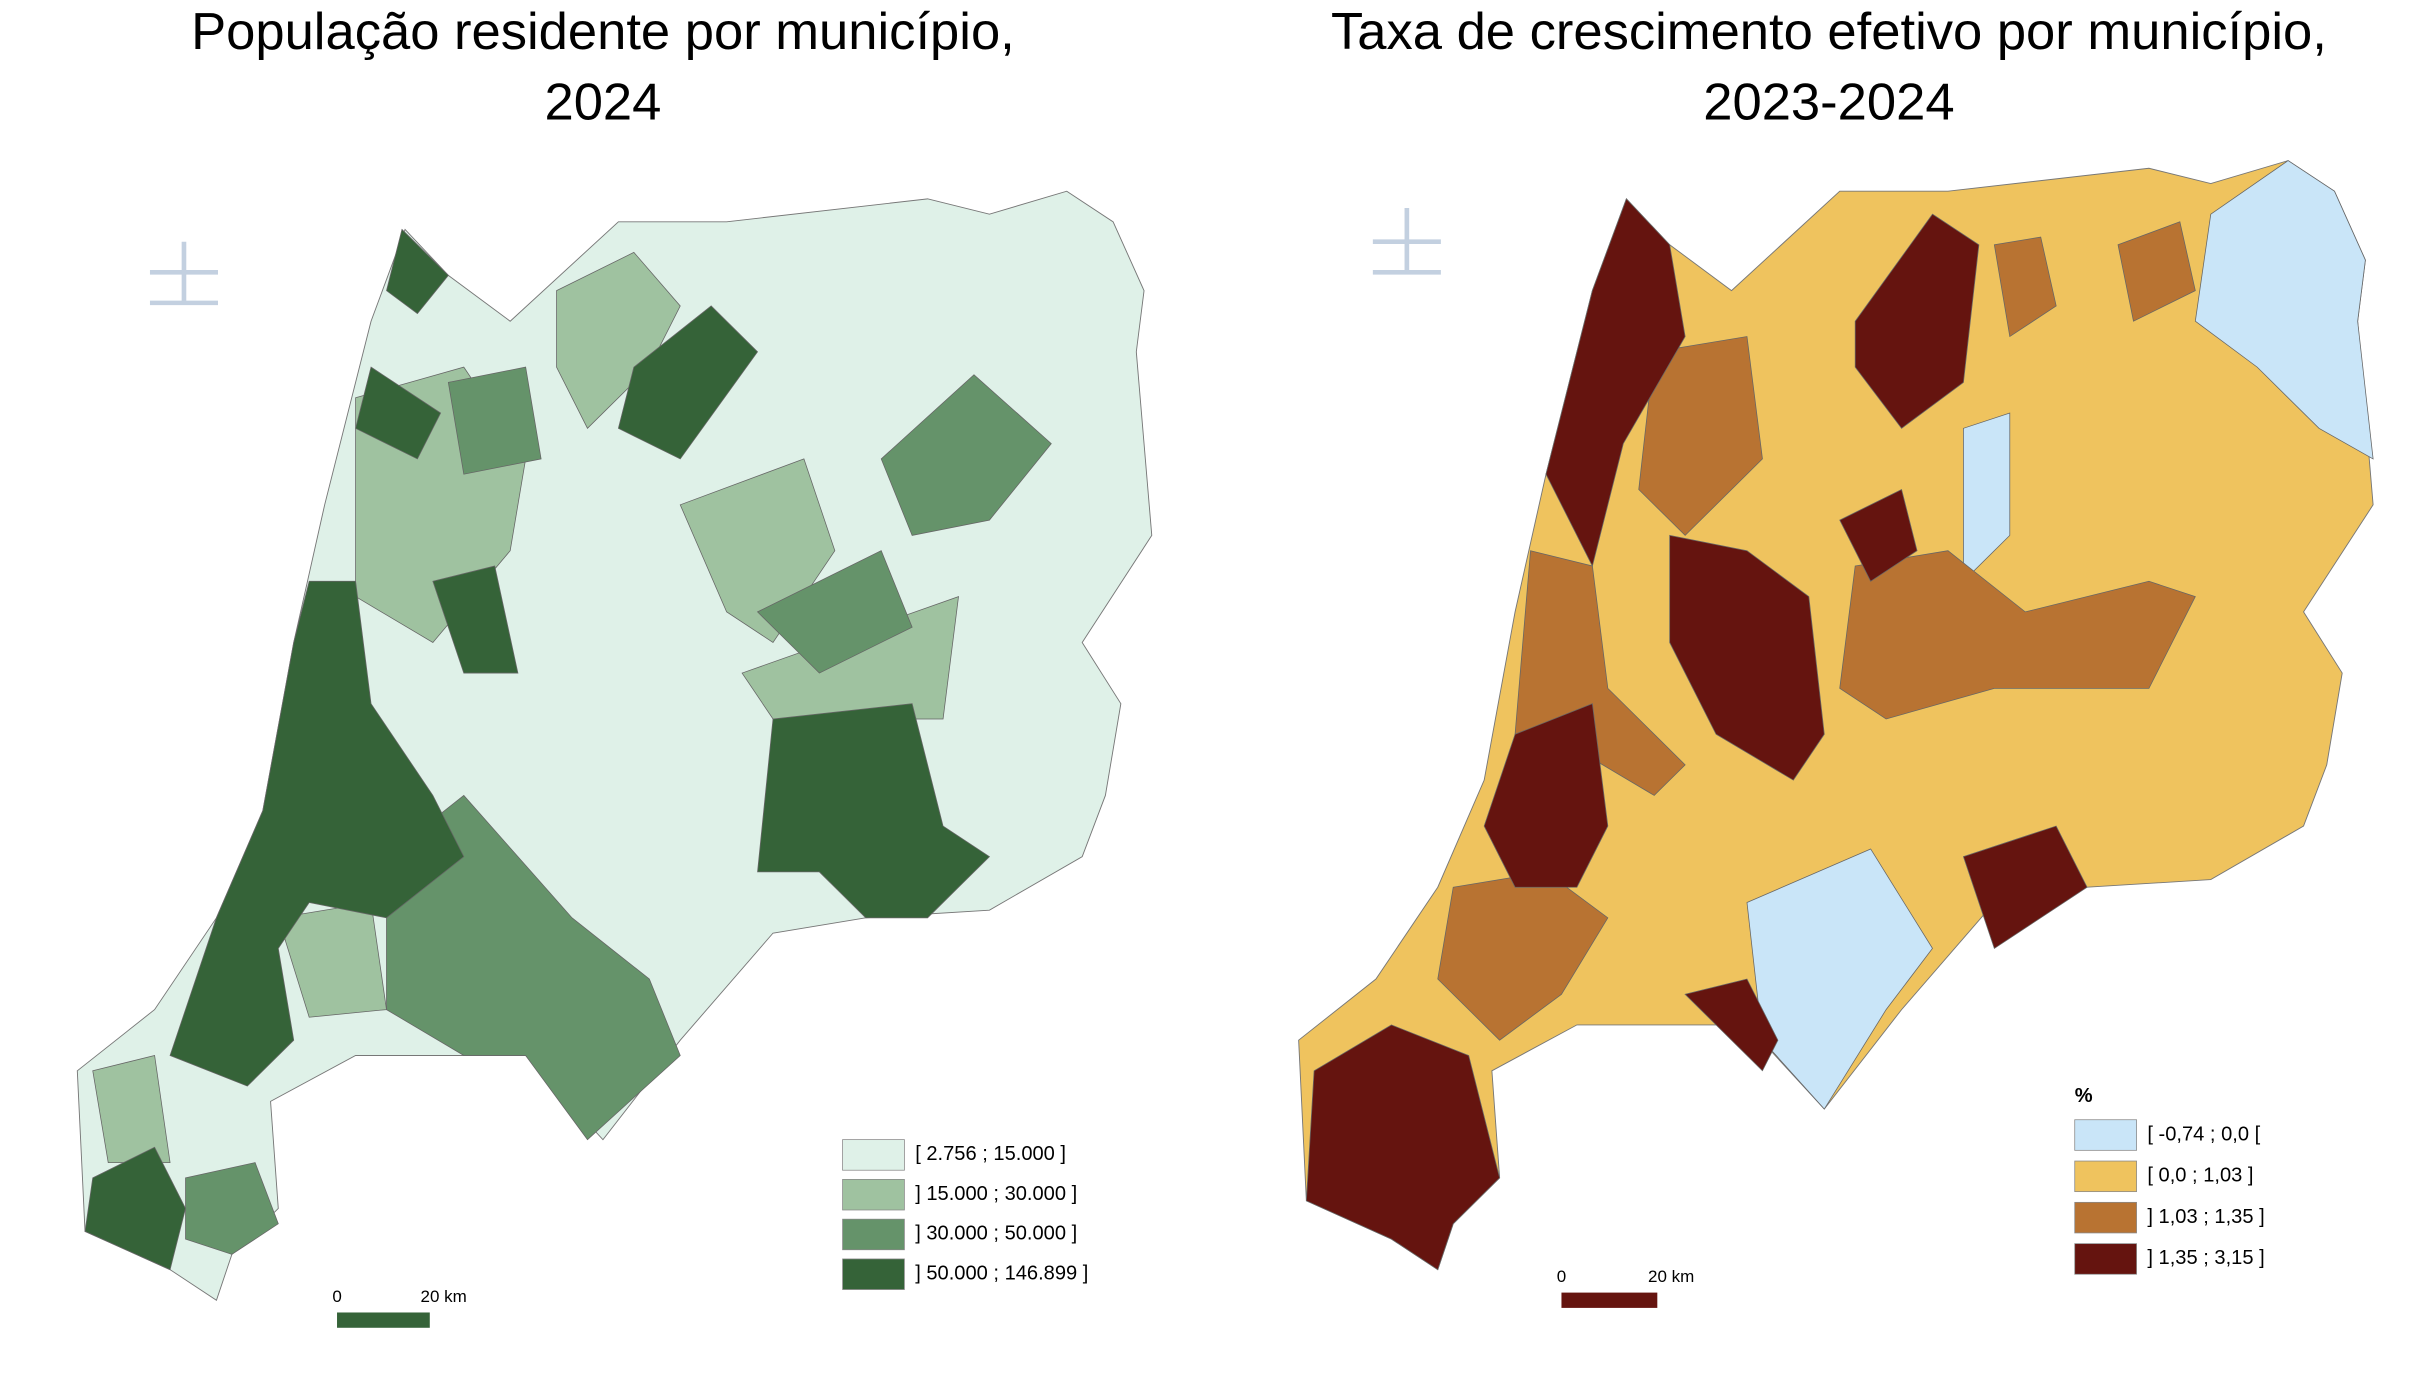  Describe the element at coordinates (2205, 1258) in the screenshot. I see `legend-label: ] 1,35 ; 3,15 ]` at that location.